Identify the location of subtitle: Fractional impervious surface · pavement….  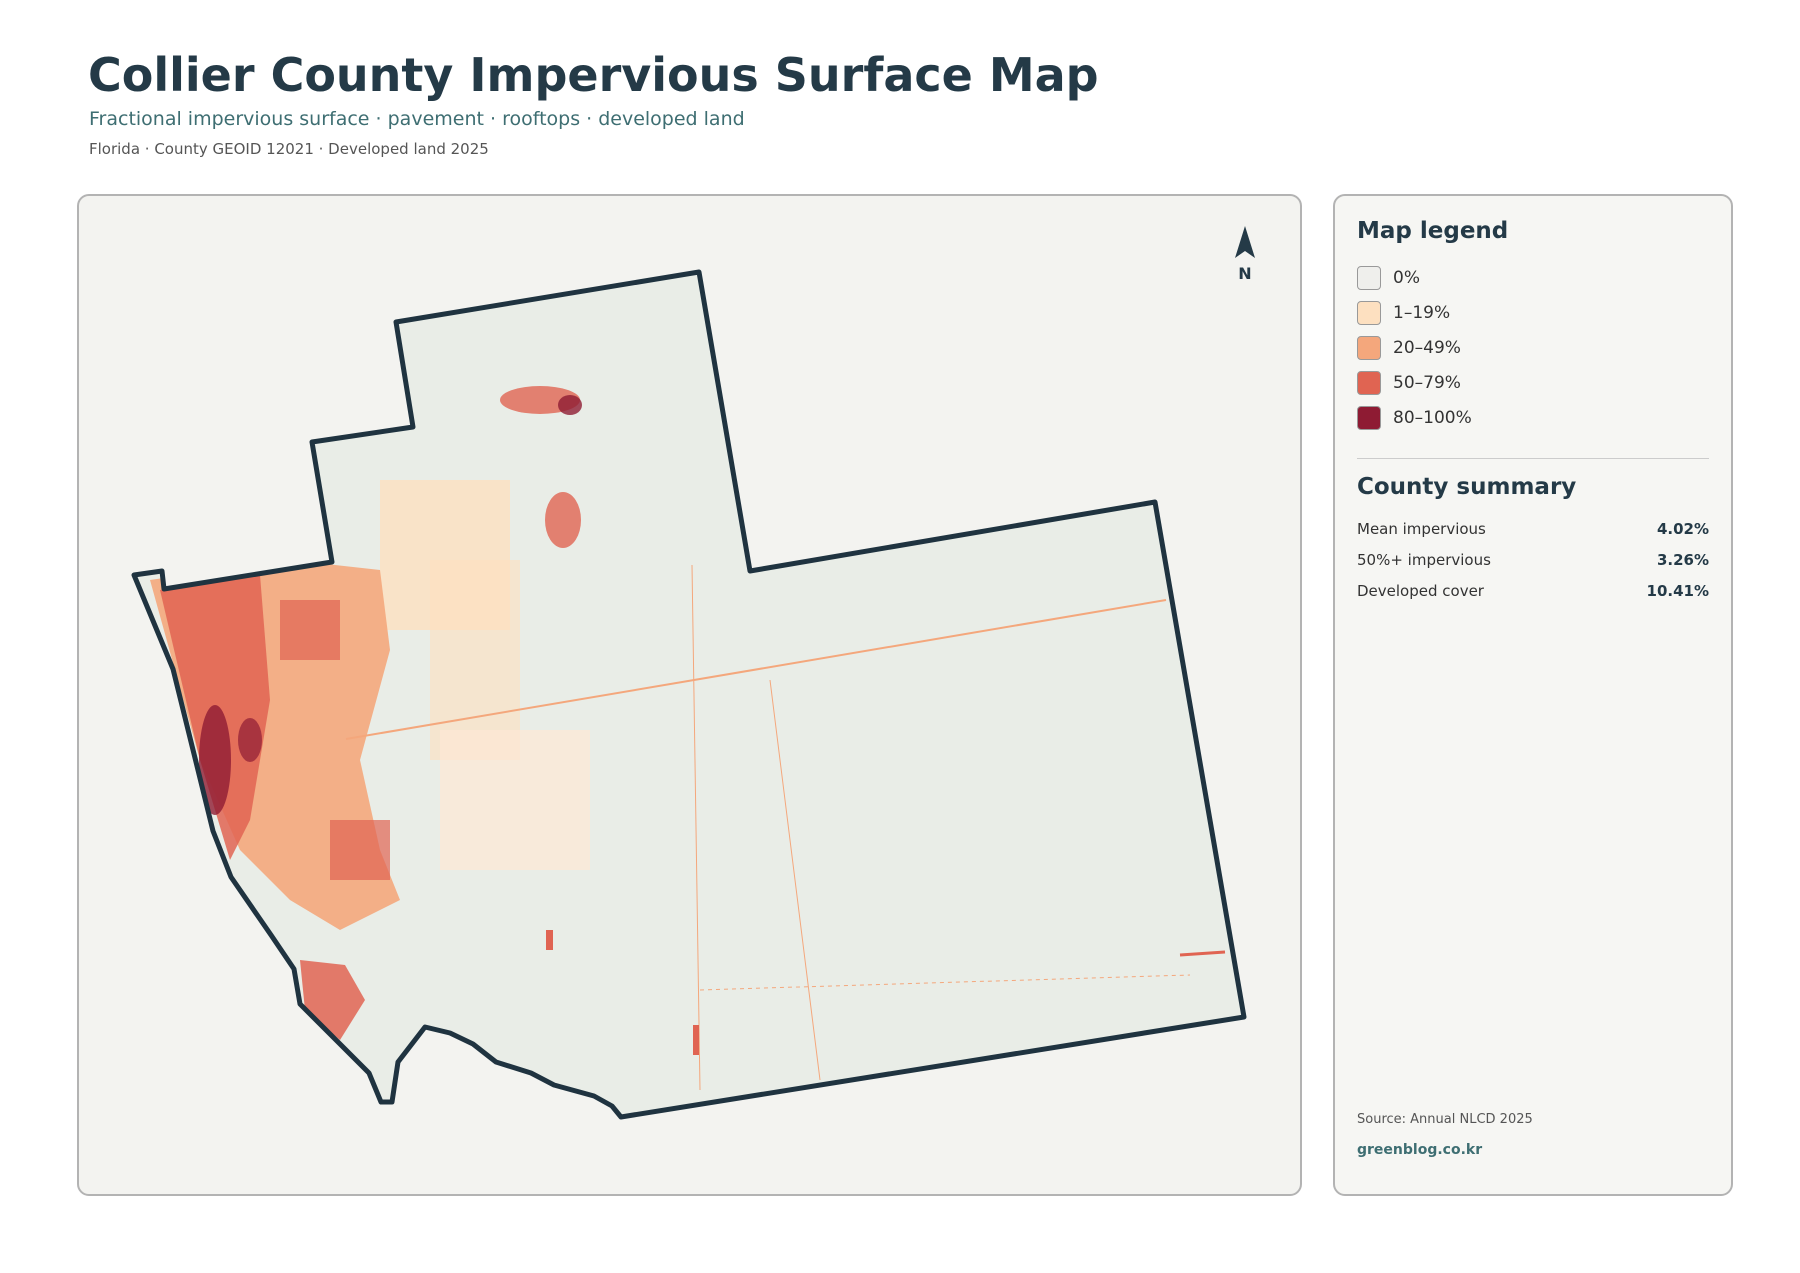
(417, 119).